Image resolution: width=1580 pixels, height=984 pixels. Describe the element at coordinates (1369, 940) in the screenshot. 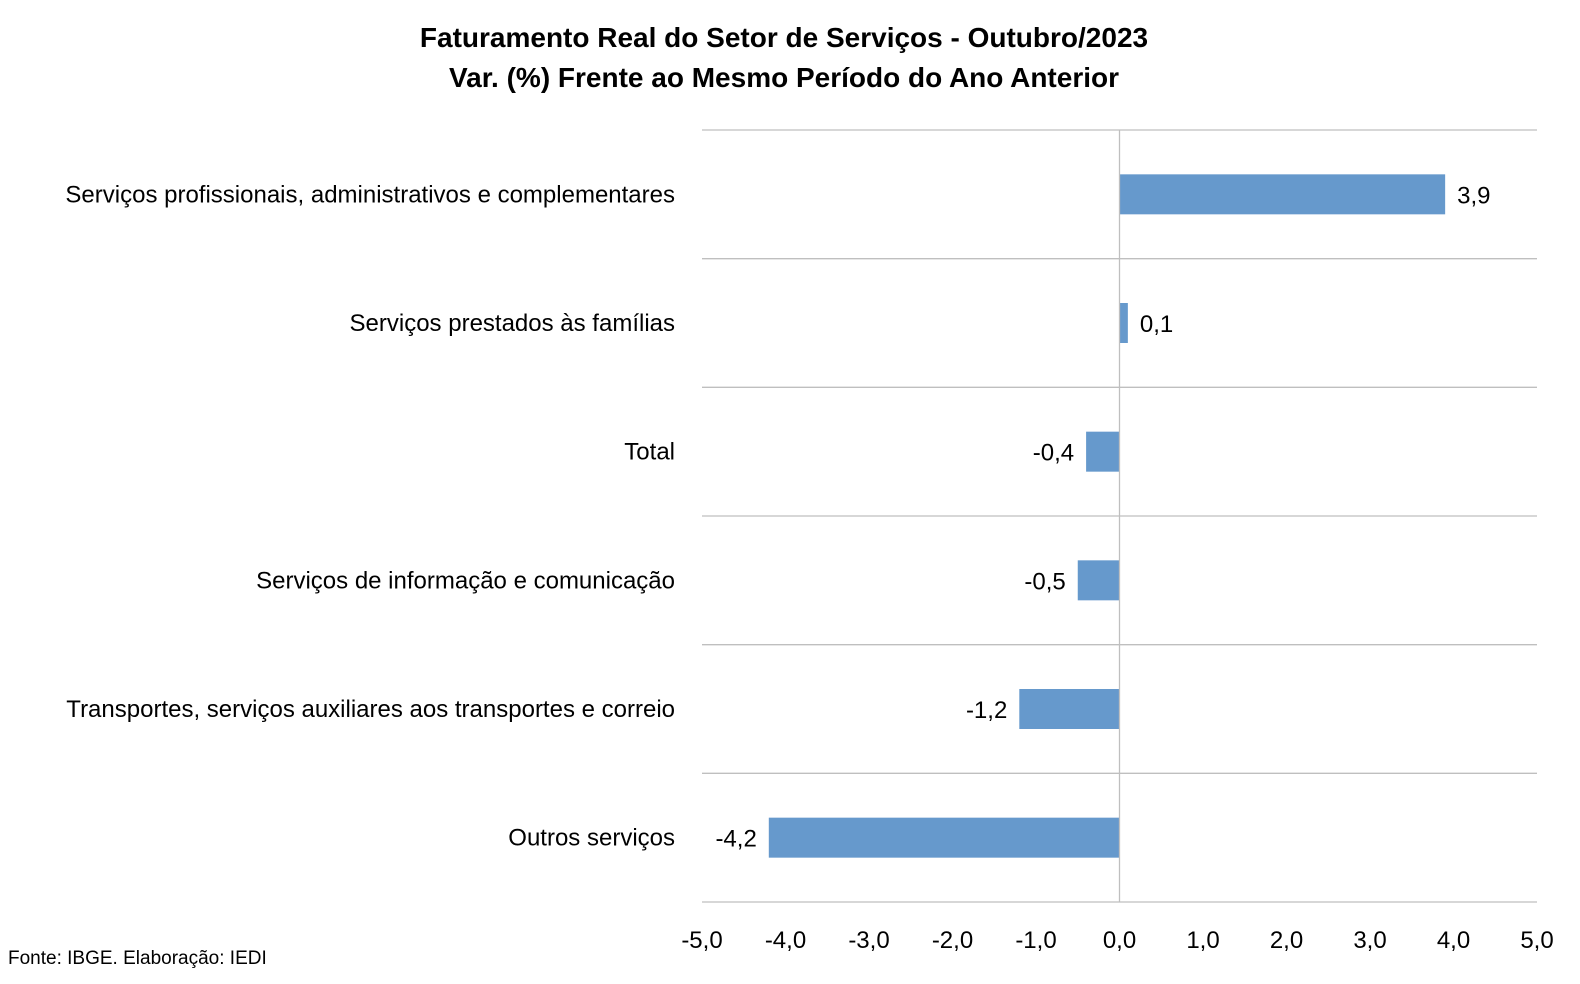

I see `x-tick-label: 3,0` at that location.